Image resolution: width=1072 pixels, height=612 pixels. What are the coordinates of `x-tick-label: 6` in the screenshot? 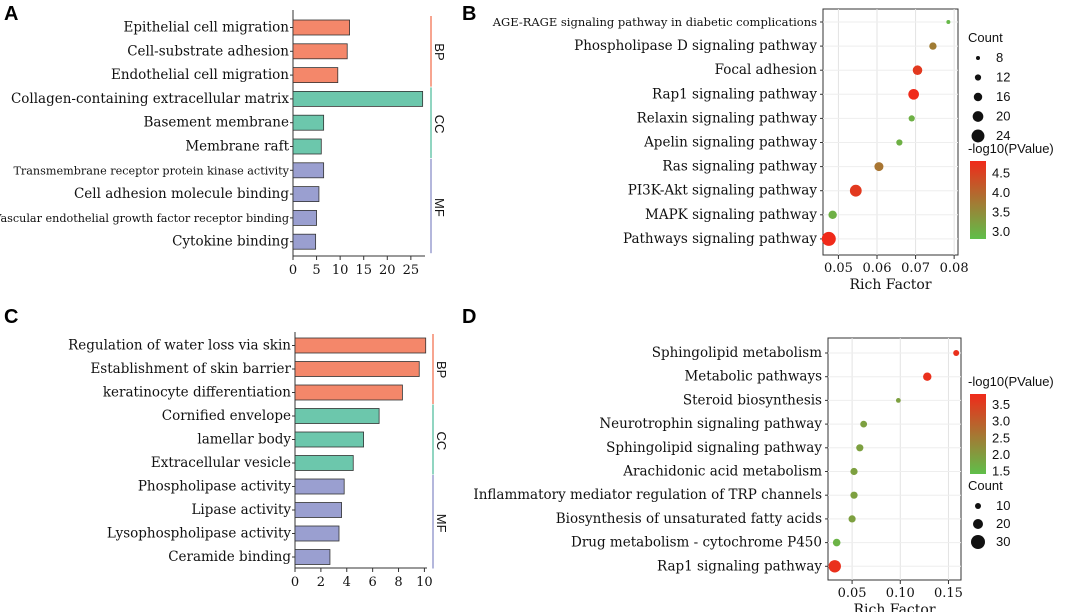 It's located at (373, 582).